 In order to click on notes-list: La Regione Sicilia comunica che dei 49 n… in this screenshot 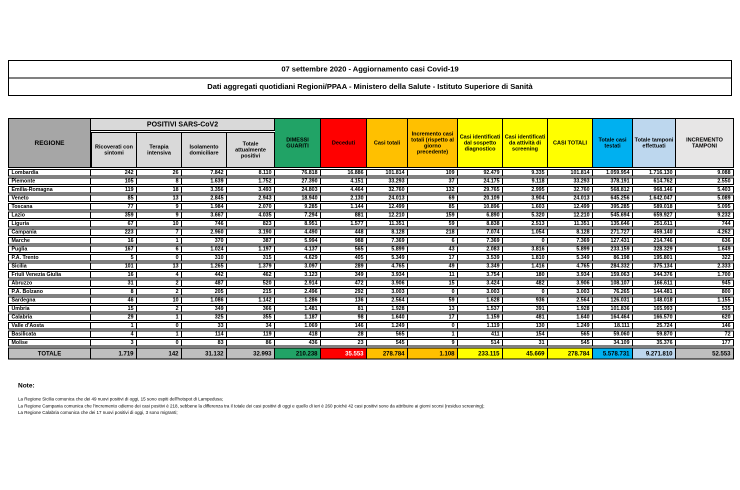, I will do `click(379, 406)`.